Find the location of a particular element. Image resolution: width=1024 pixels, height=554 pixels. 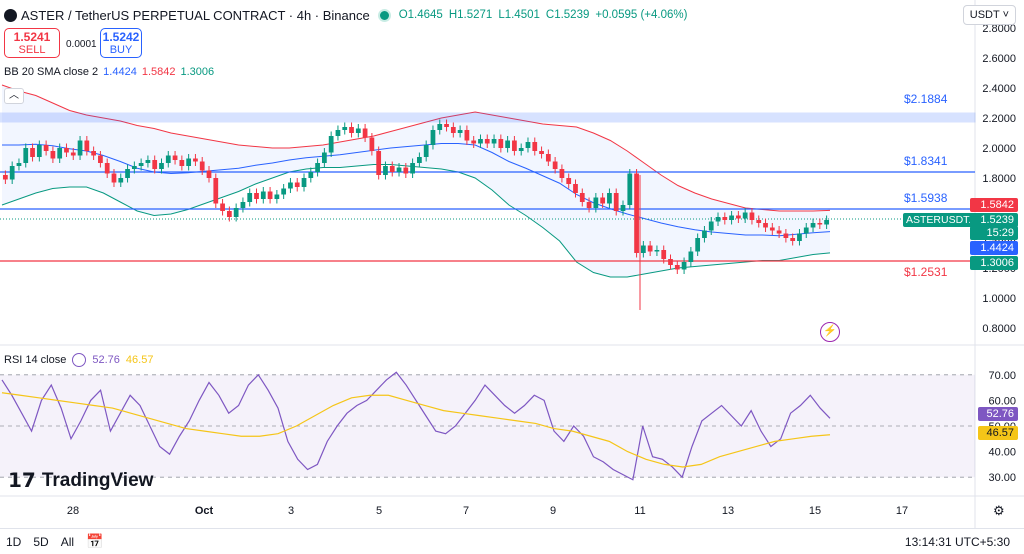

rsi-ma-tag: 46.57 is located at coordinates (998, 433).